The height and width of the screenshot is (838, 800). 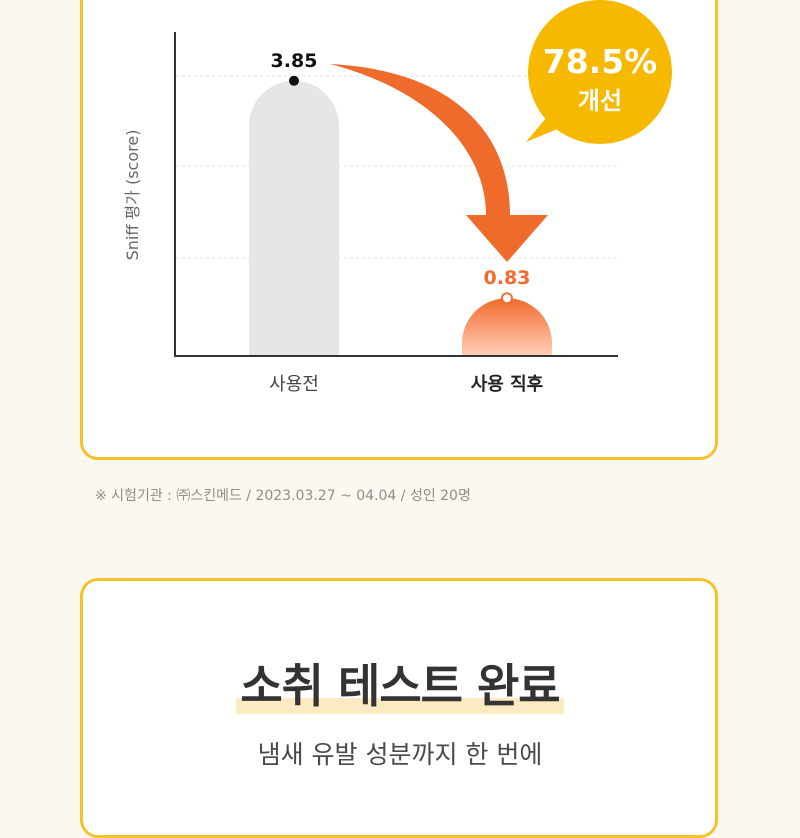 I want to click on section-title: 소취 테스트 완료, so click(x=400, y=686).